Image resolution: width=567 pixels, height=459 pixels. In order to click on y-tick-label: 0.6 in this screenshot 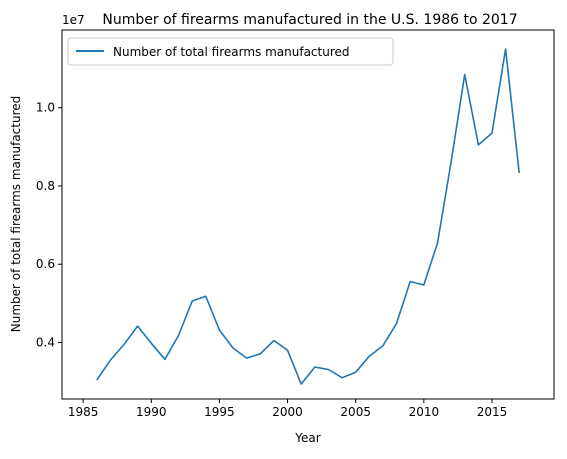, I will do `click(45, 264)`.